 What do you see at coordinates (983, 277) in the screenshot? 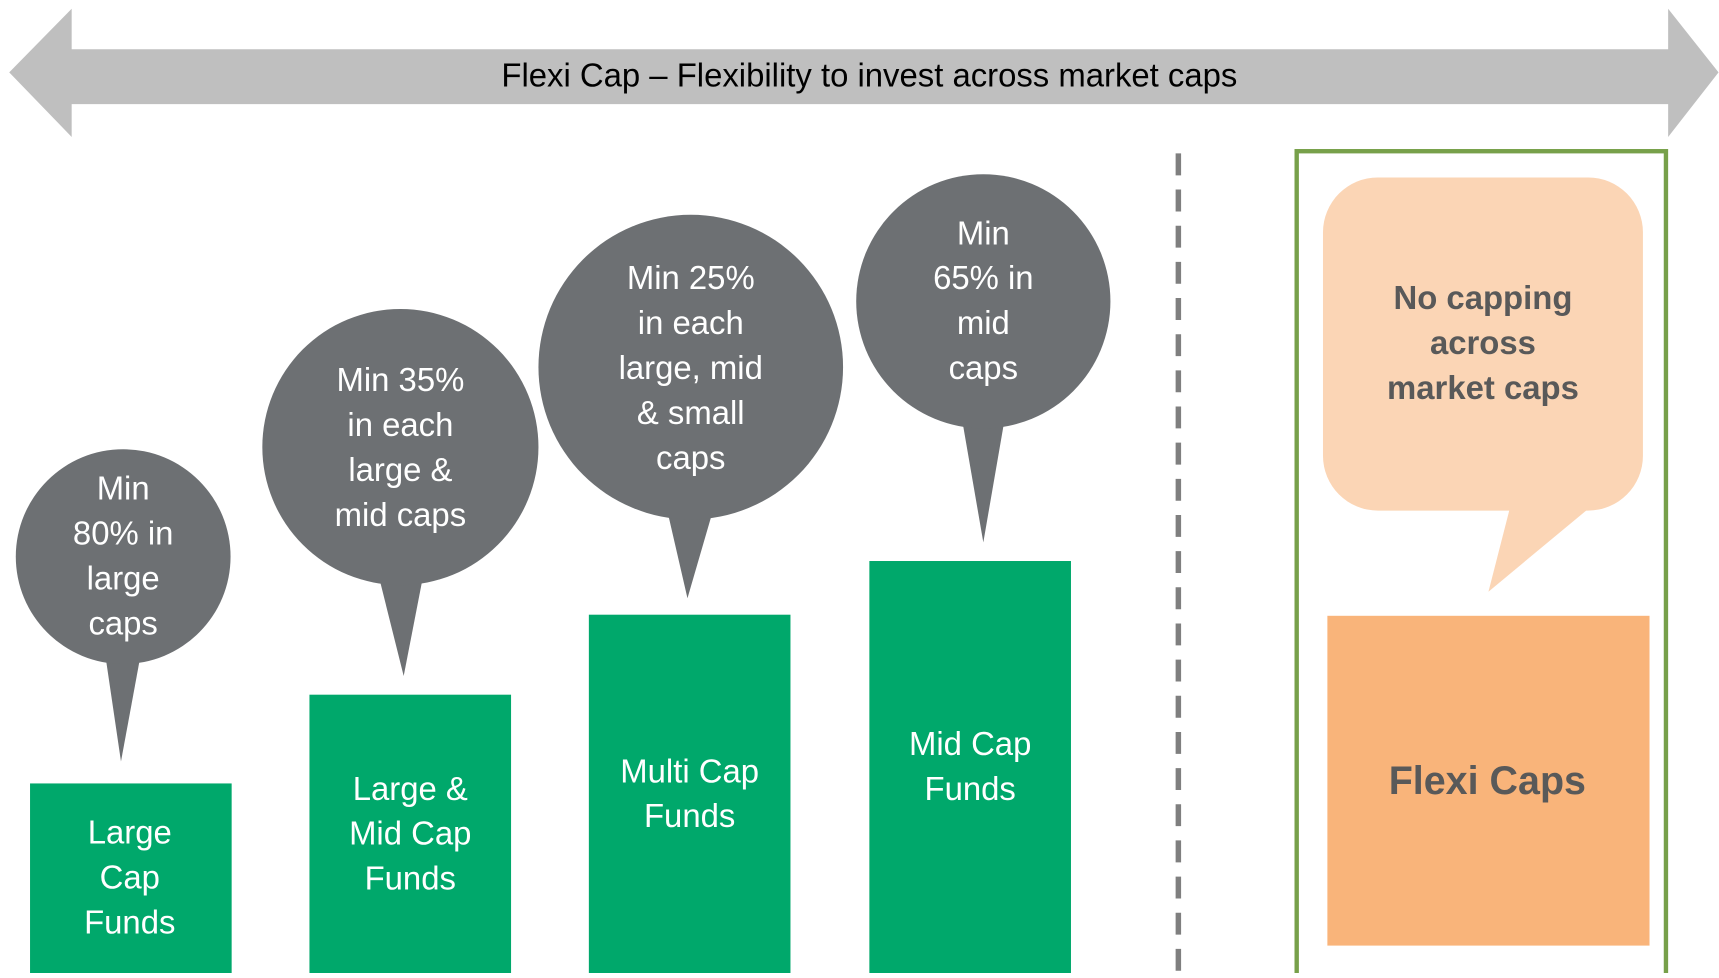
I see `bubble-text: 65% in` at bounding box center [983, 277].